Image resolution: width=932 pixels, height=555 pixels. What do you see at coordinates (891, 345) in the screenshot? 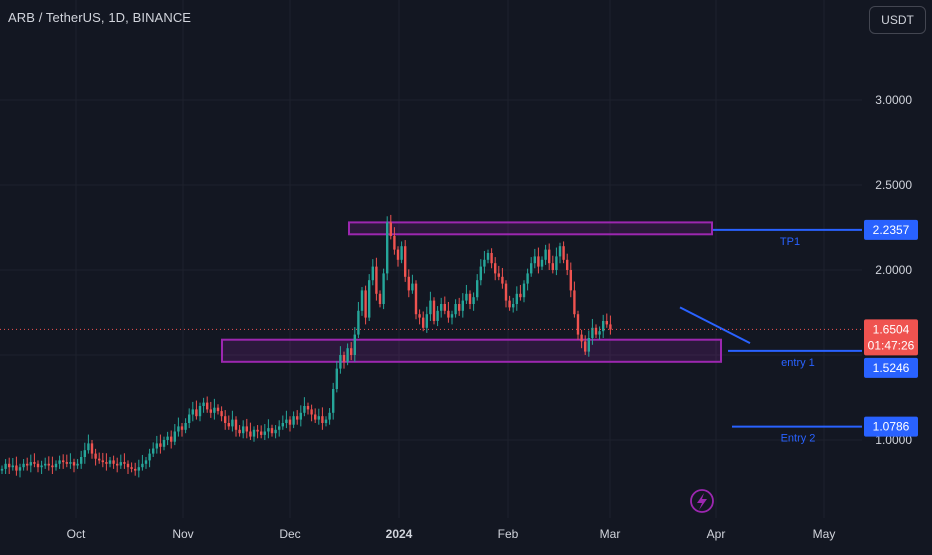
I see `countdown-label-text: 01:47:26` at bounding box center [891, 345].